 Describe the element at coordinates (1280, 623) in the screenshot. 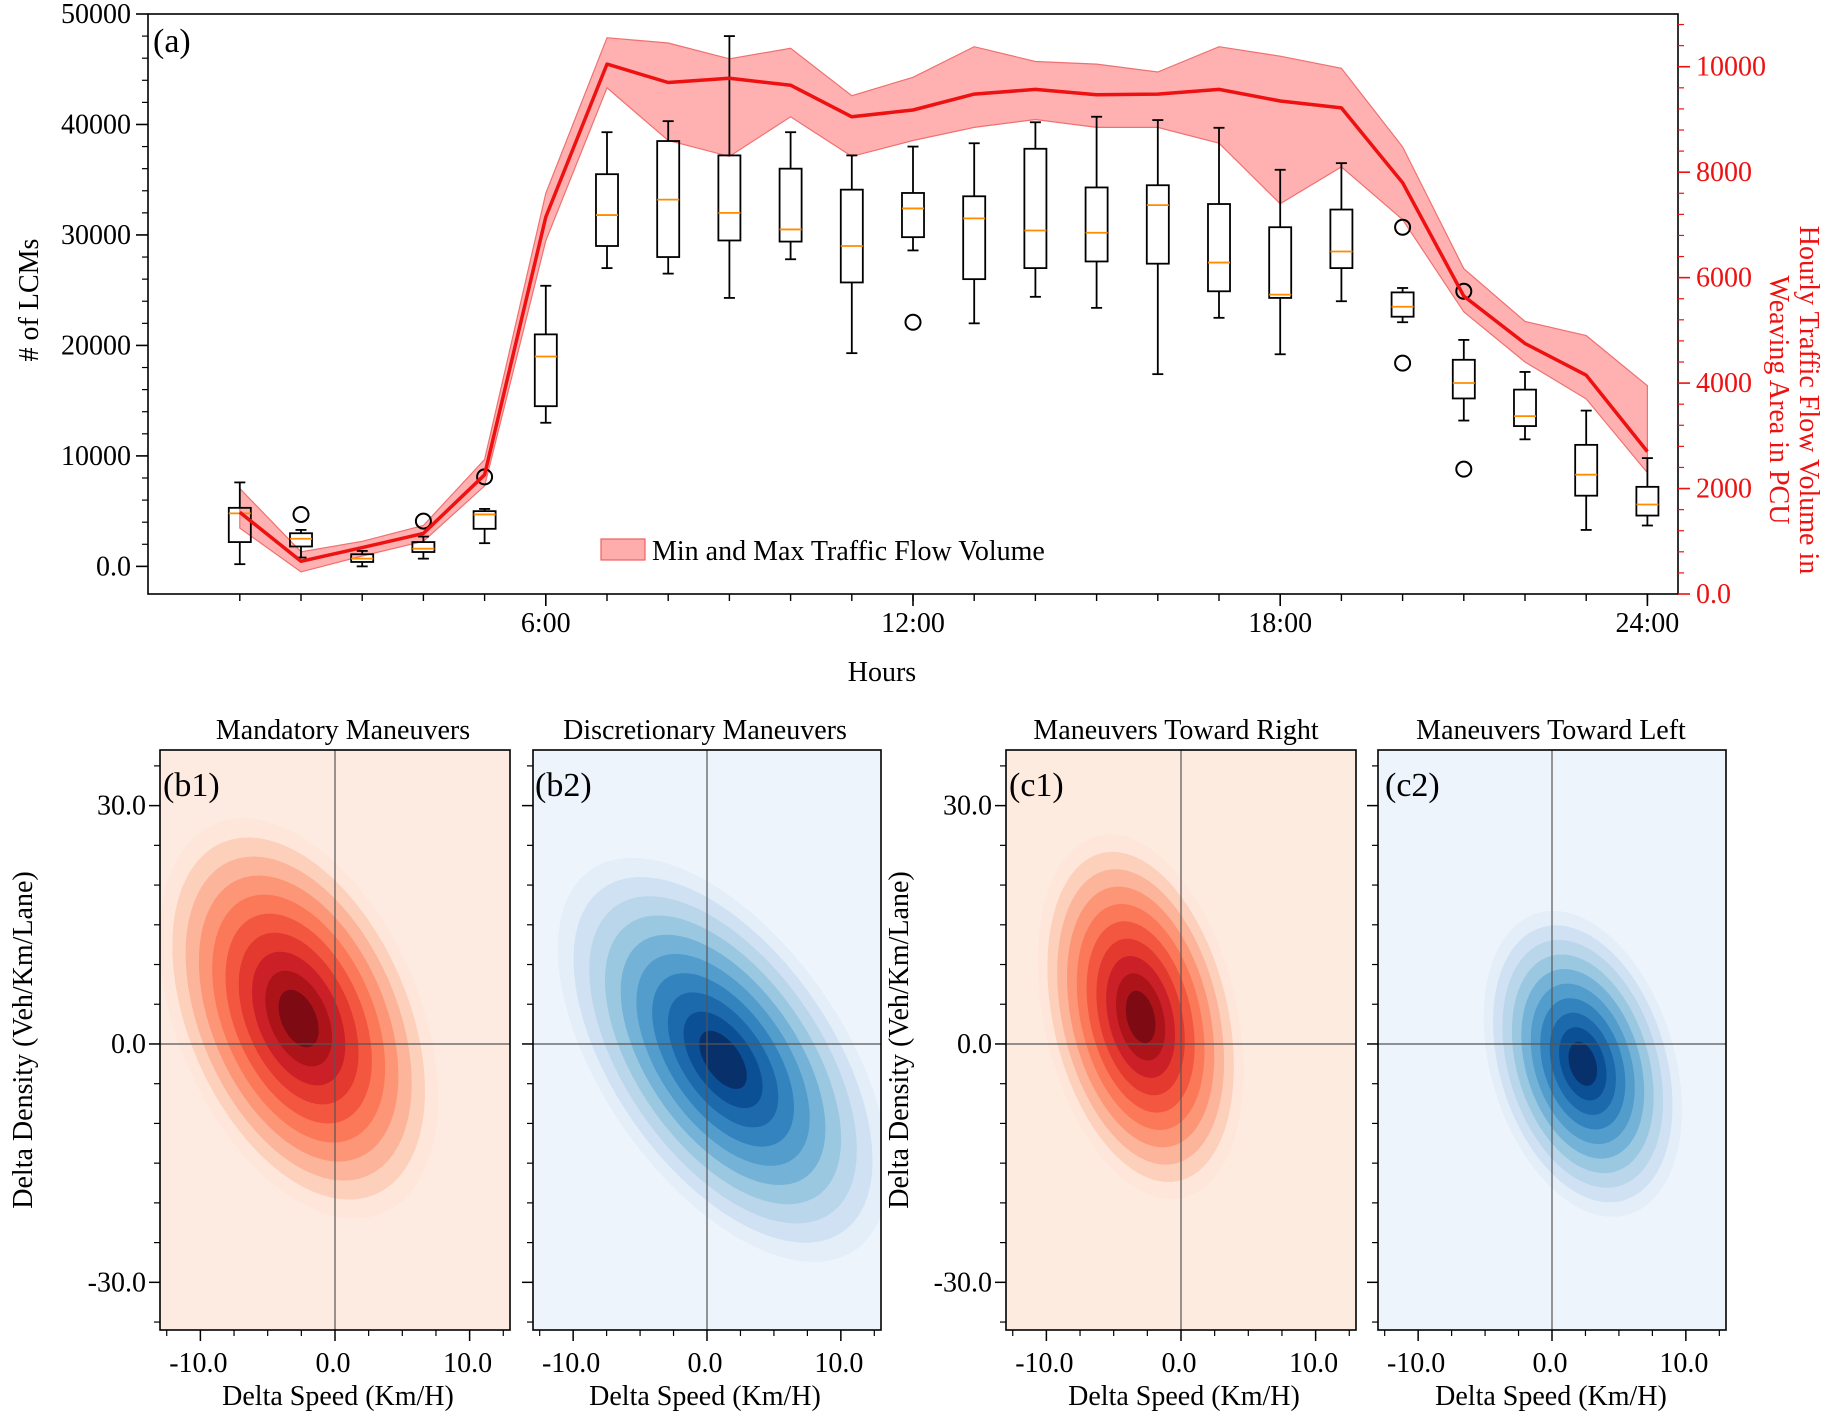

I see `x-tick-label: 18:00` at that location.